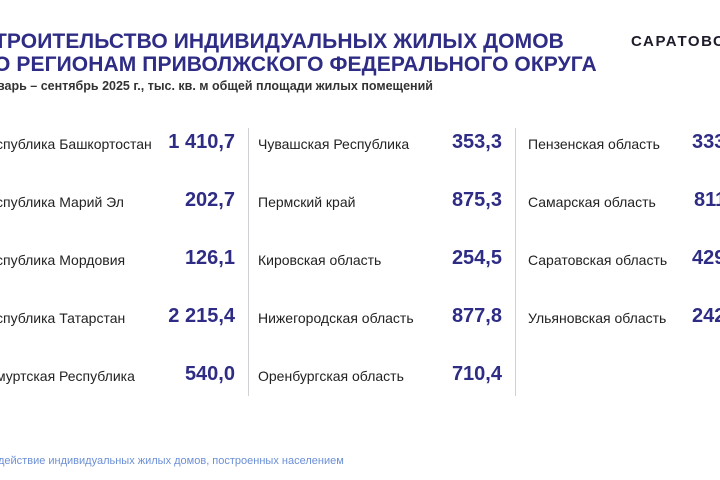  I want to click on region-name: спублика Марий Эл, so click(62, 202).